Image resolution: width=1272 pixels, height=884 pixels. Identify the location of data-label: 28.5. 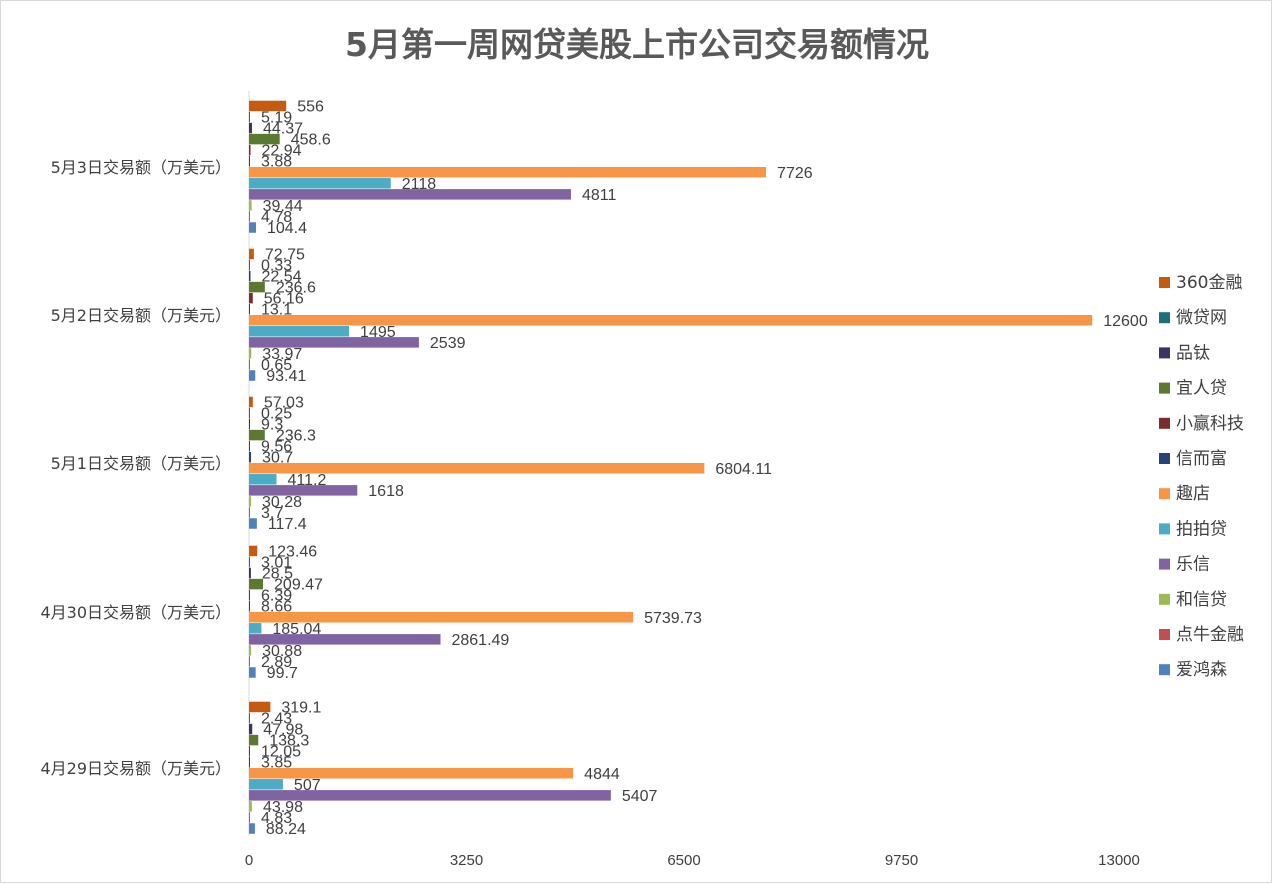
(277, 574).